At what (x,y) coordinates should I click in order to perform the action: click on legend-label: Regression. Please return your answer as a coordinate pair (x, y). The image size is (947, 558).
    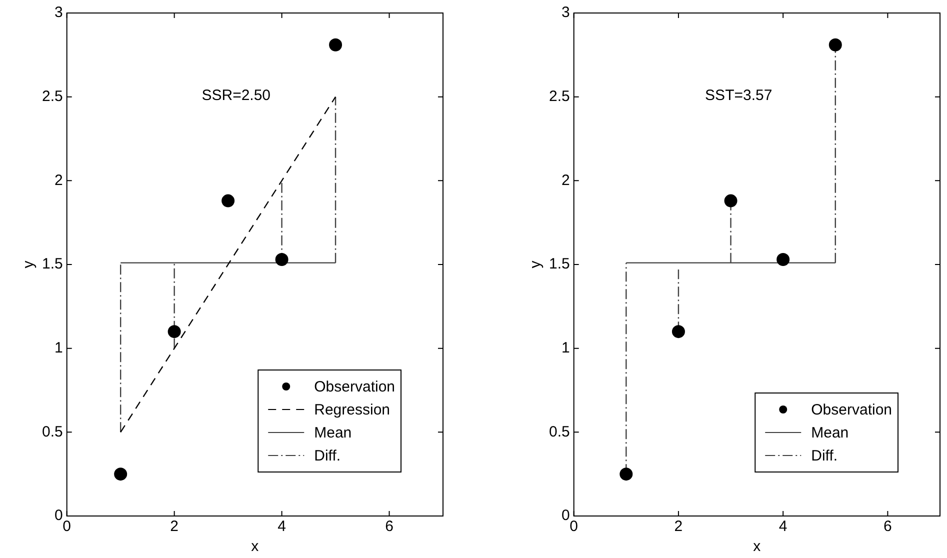
    Looking at the image, I should click on (352, 410).